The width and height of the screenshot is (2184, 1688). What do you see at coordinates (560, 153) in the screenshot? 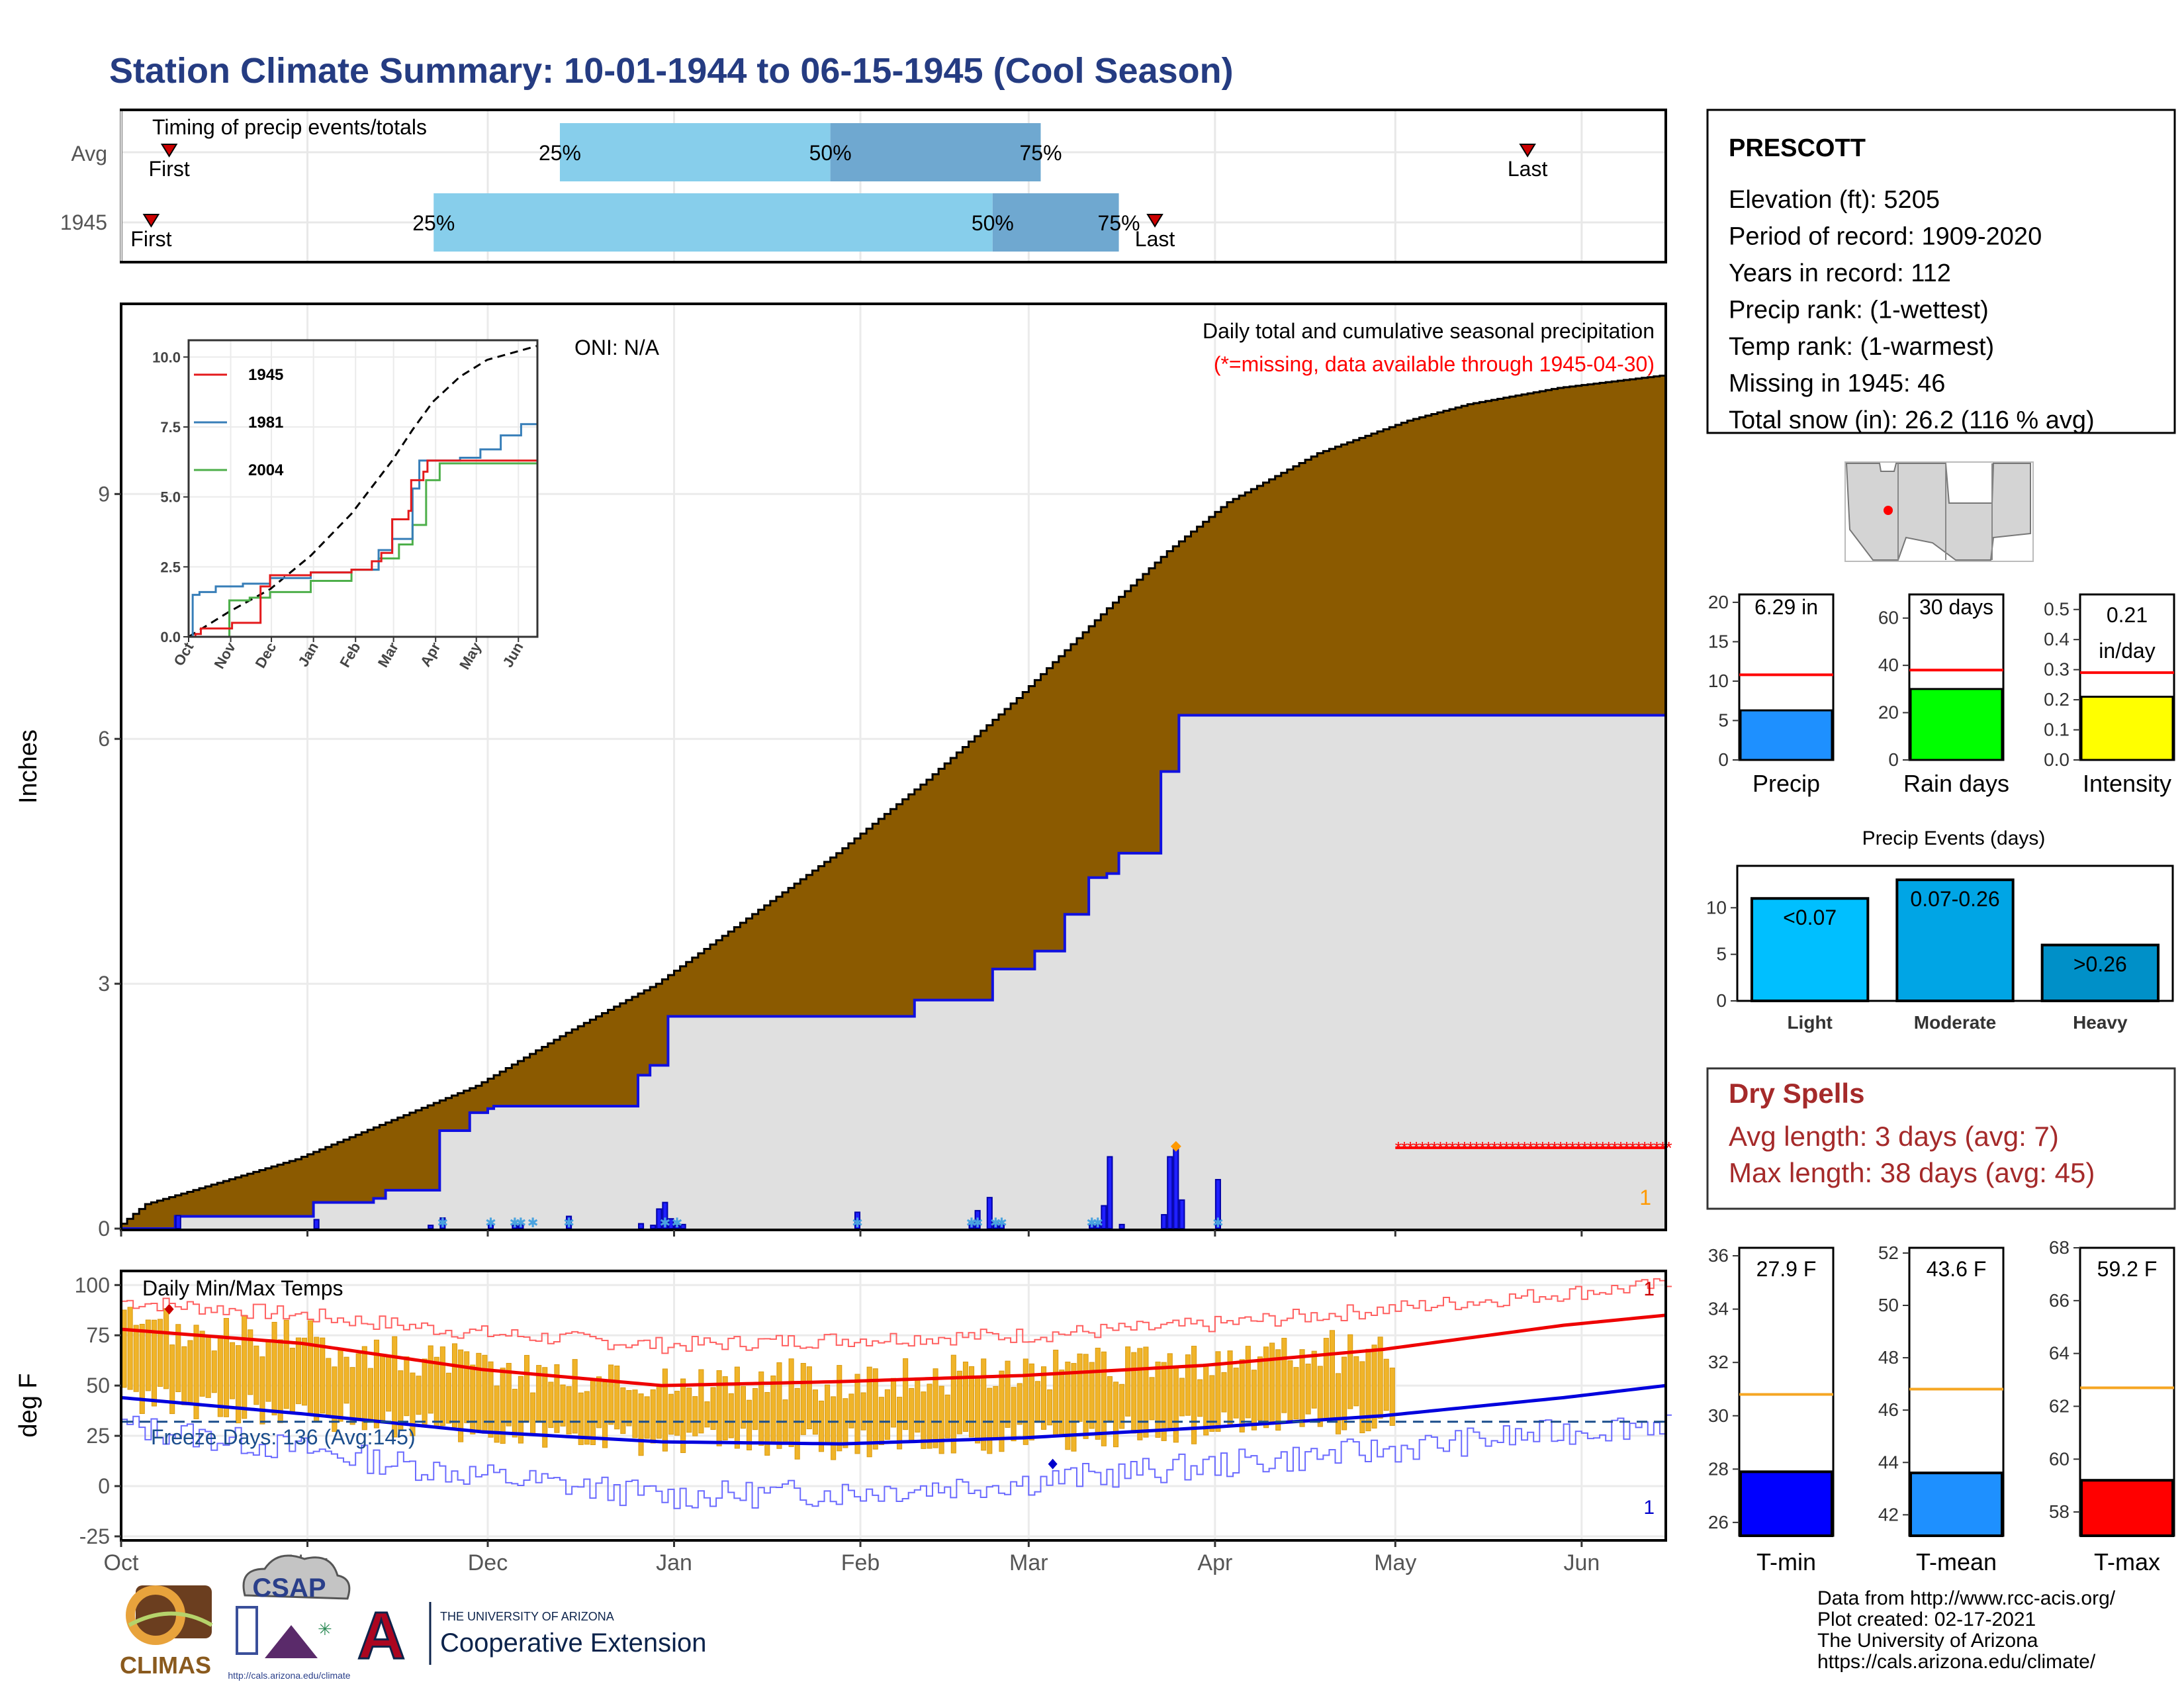
I see `timing-q25-label: 25%` at bounding box center [560, 153].